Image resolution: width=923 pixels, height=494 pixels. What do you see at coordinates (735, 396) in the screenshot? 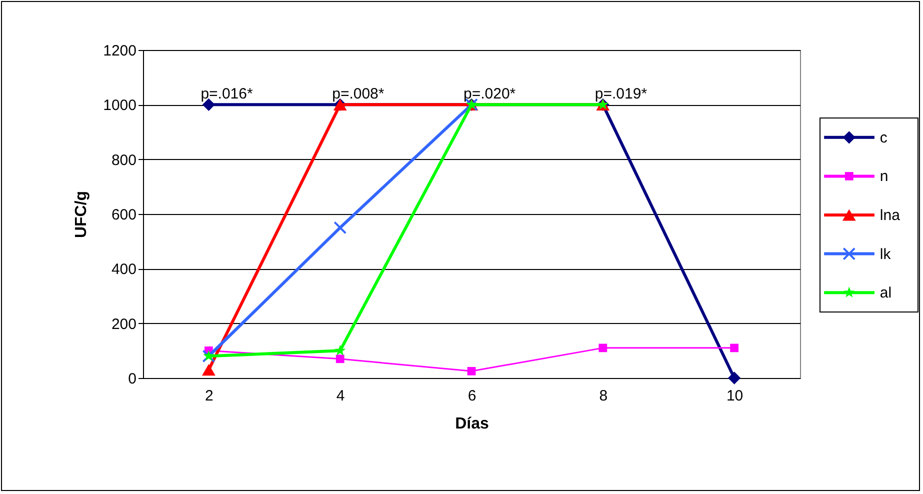
I see `x-tick-label: 10` at bounding box center [735, 396].